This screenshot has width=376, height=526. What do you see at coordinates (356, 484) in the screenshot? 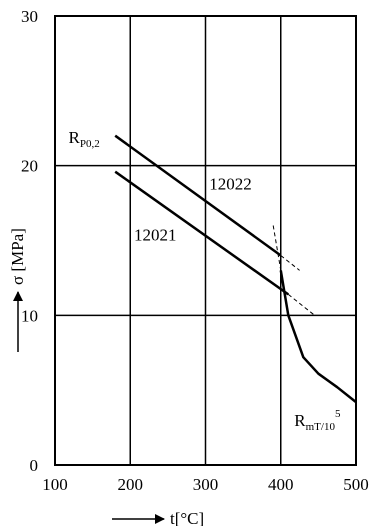
I see `x-tick-label: 500` at bounding box center [356, 484].